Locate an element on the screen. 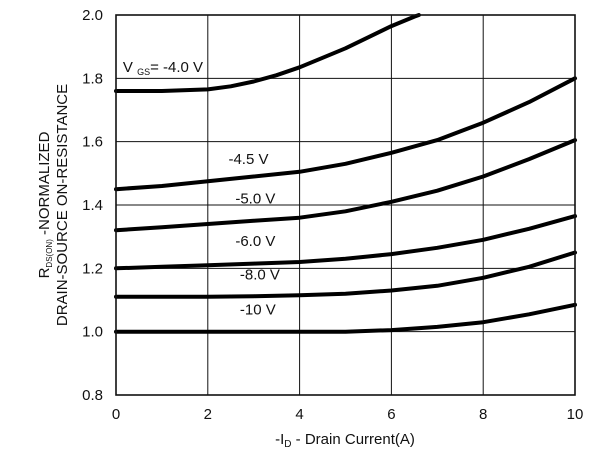  x-tick-label: 8 is located at coordinates (483, 414).